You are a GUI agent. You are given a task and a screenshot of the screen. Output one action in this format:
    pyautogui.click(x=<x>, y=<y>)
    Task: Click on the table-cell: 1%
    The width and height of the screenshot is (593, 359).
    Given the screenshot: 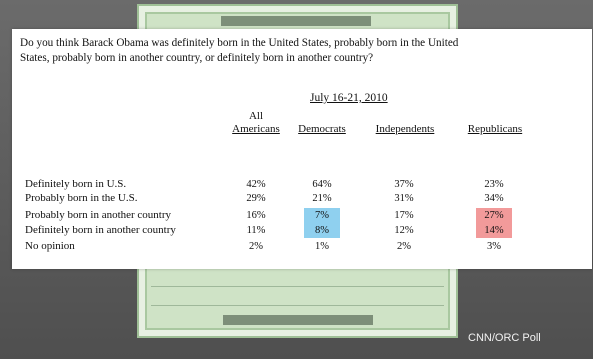 What is the action you would take?
    pyautogui.click(x=322, y=246)
    